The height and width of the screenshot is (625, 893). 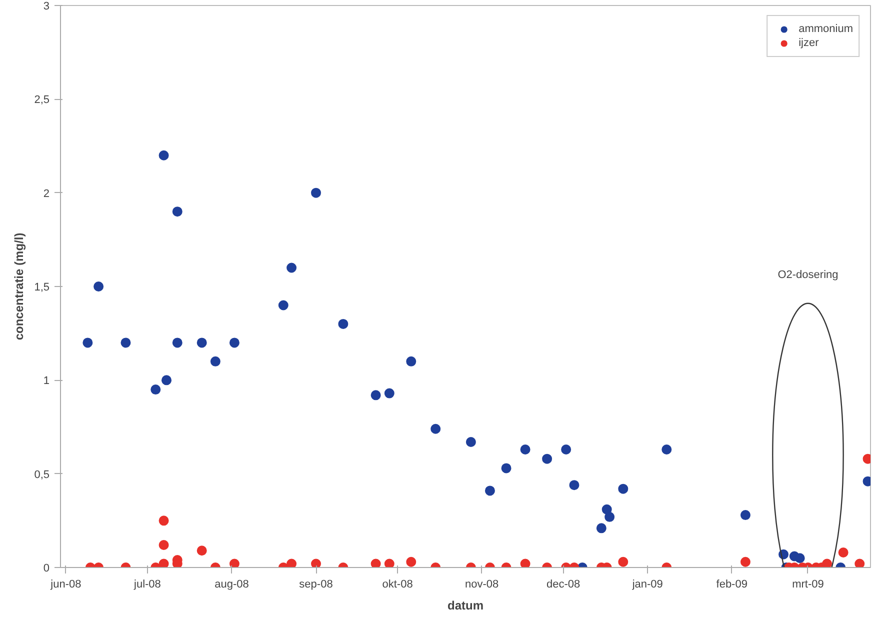 What do you see at coordinates (147, 584) in the screenshot?
I see `x-tick-label: jul-08` at bounding box center [147, 584].